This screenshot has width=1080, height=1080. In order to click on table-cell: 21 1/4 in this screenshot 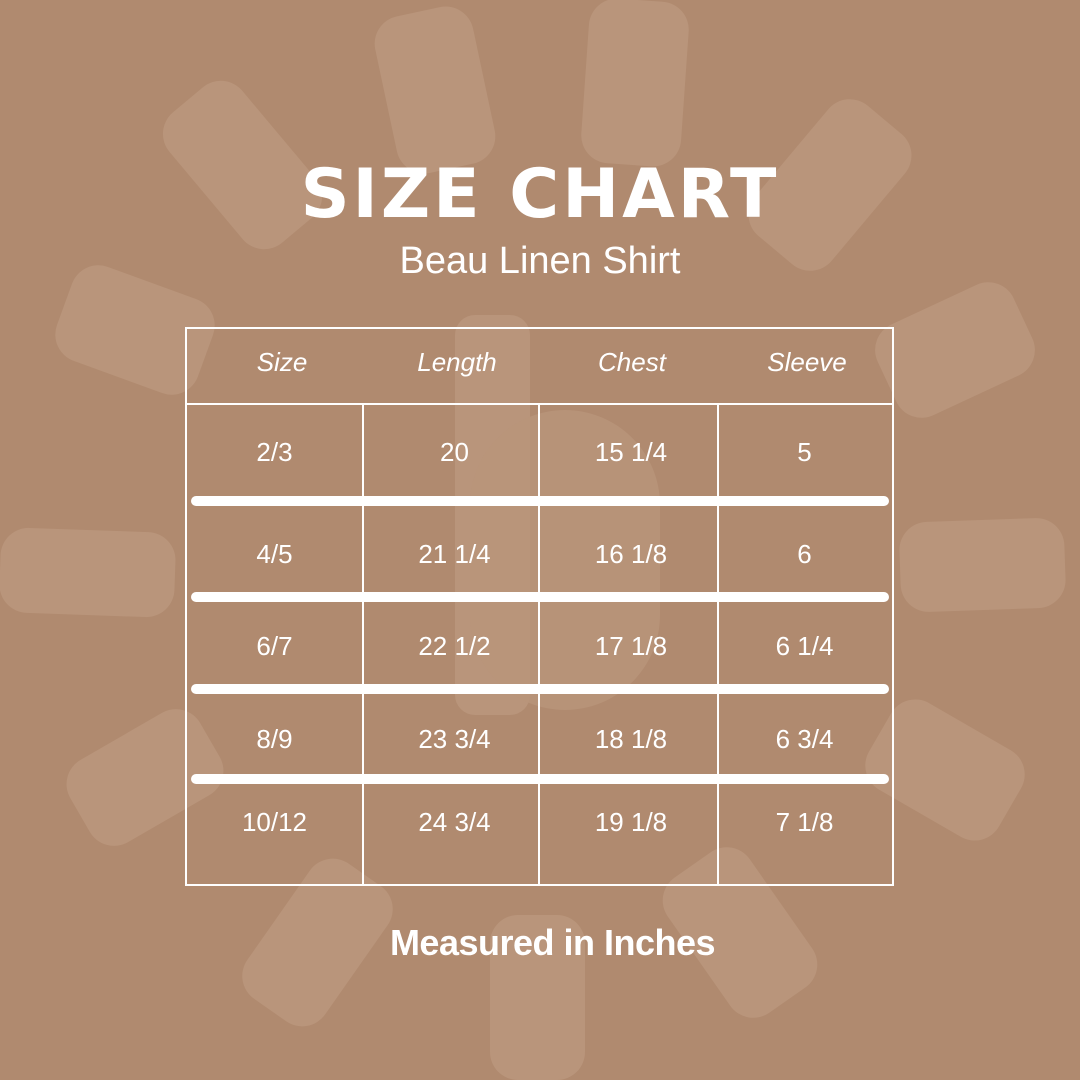, I will do `click(454, 554)`.